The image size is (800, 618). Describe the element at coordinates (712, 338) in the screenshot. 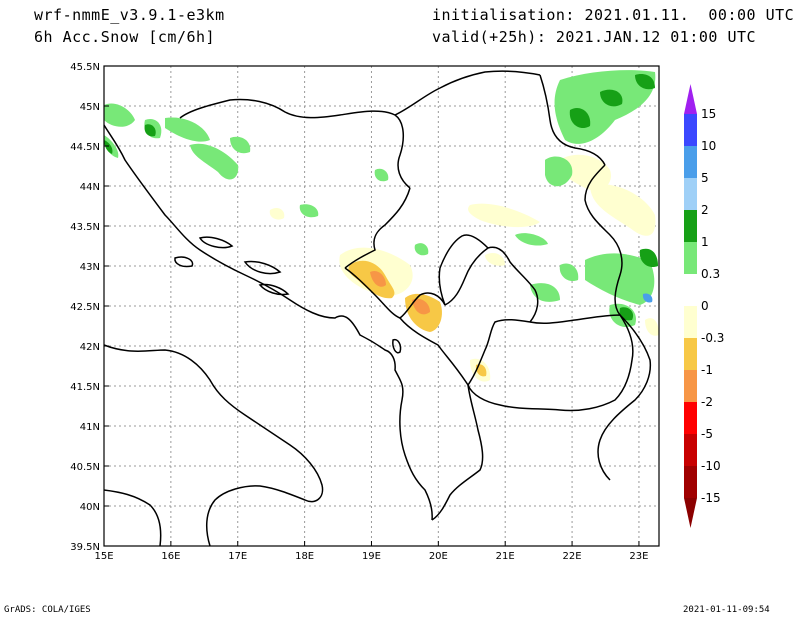

I see `colorbar-label: -0.3` at that location.